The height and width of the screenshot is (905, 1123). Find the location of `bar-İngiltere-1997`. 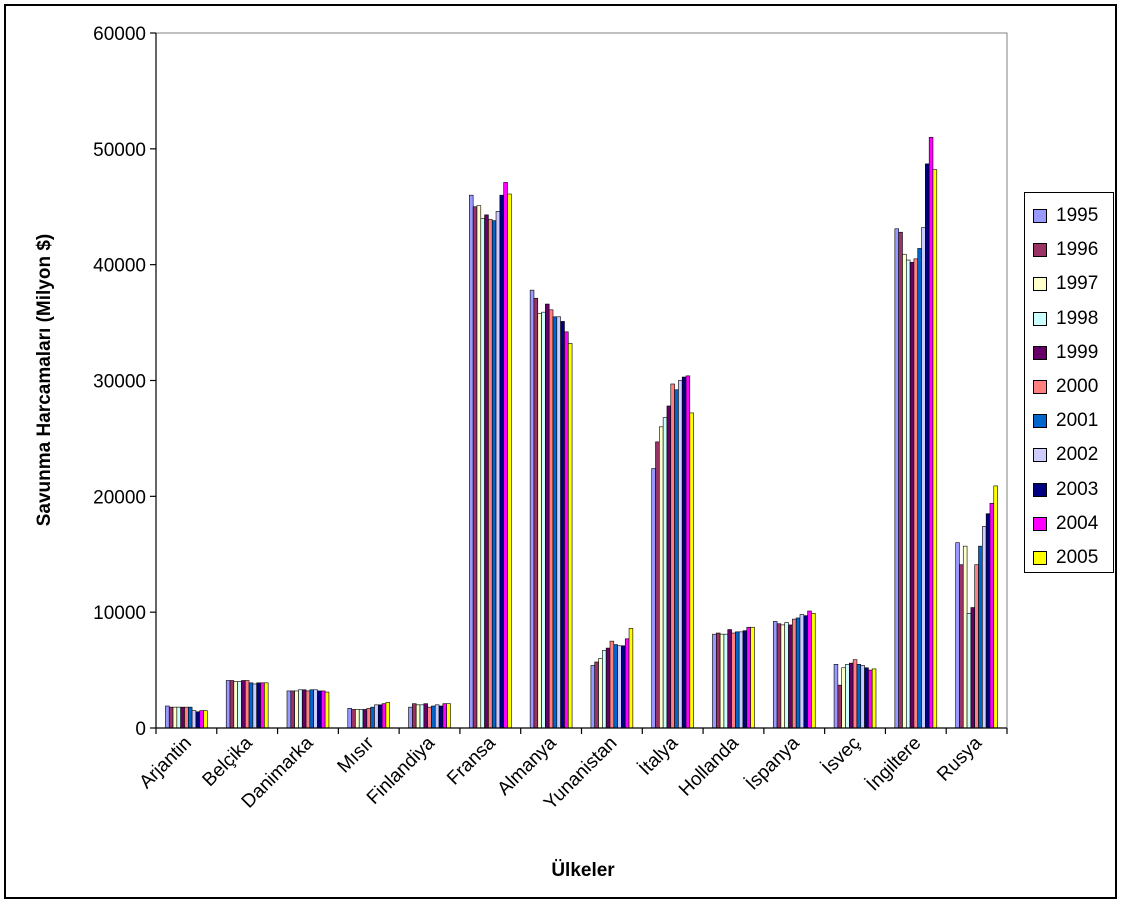

bar-İngiltere-1997 is located at coordinates (904, 491).